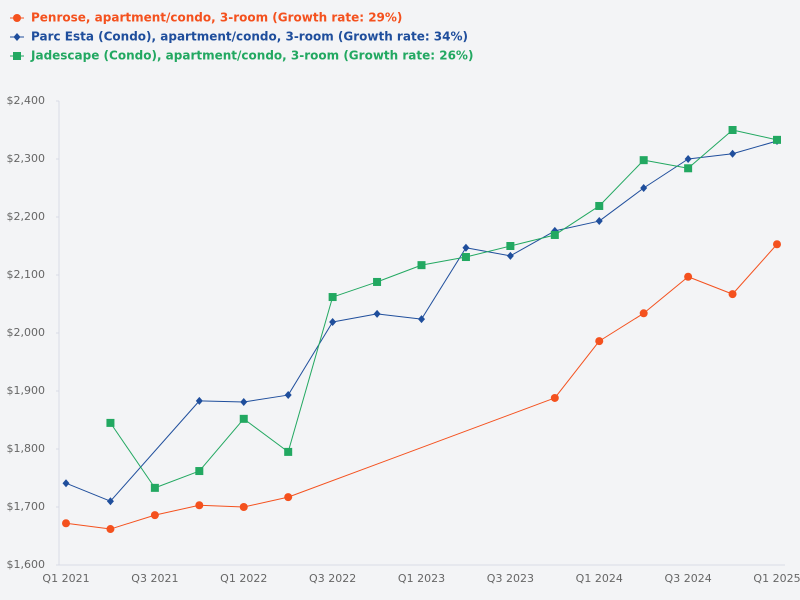  Describe the element at coordinates (65, 578) in the screenshot. I see `x-tick-label: Q1 2021` at that location.